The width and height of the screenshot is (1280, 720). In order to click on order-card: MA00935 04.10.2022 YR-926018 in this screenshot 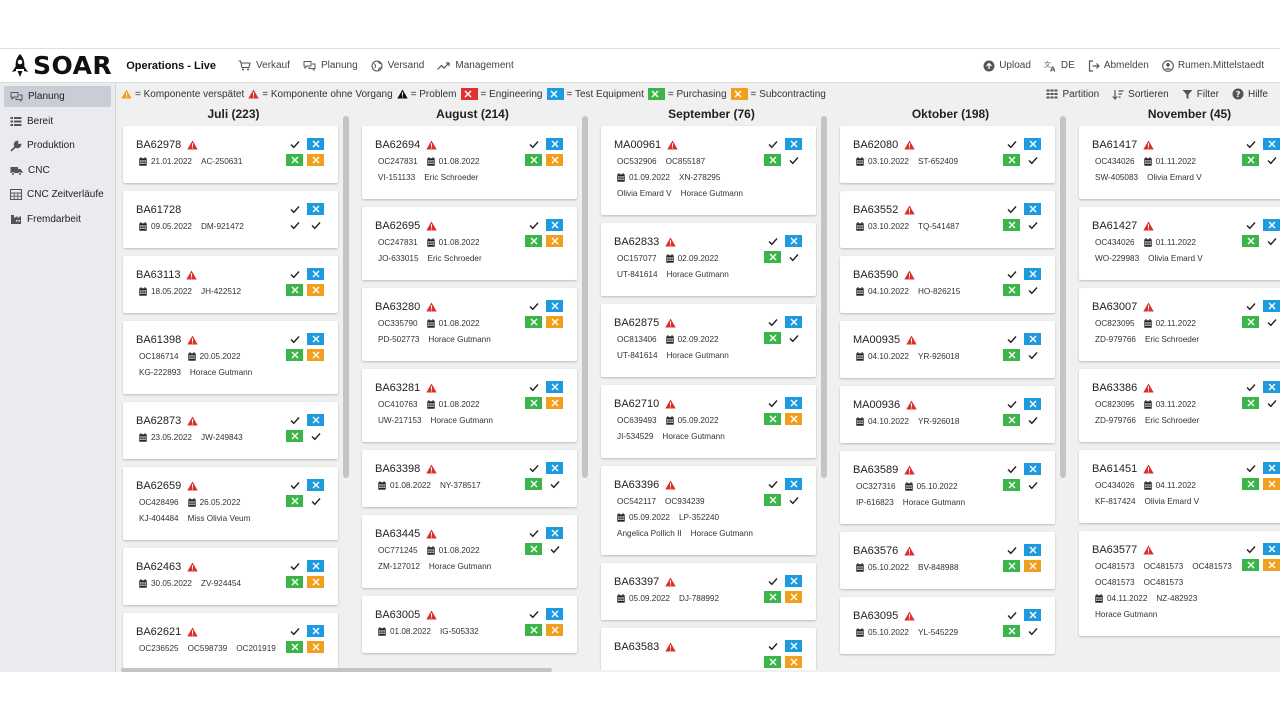, I will do `click(947, 349)`.